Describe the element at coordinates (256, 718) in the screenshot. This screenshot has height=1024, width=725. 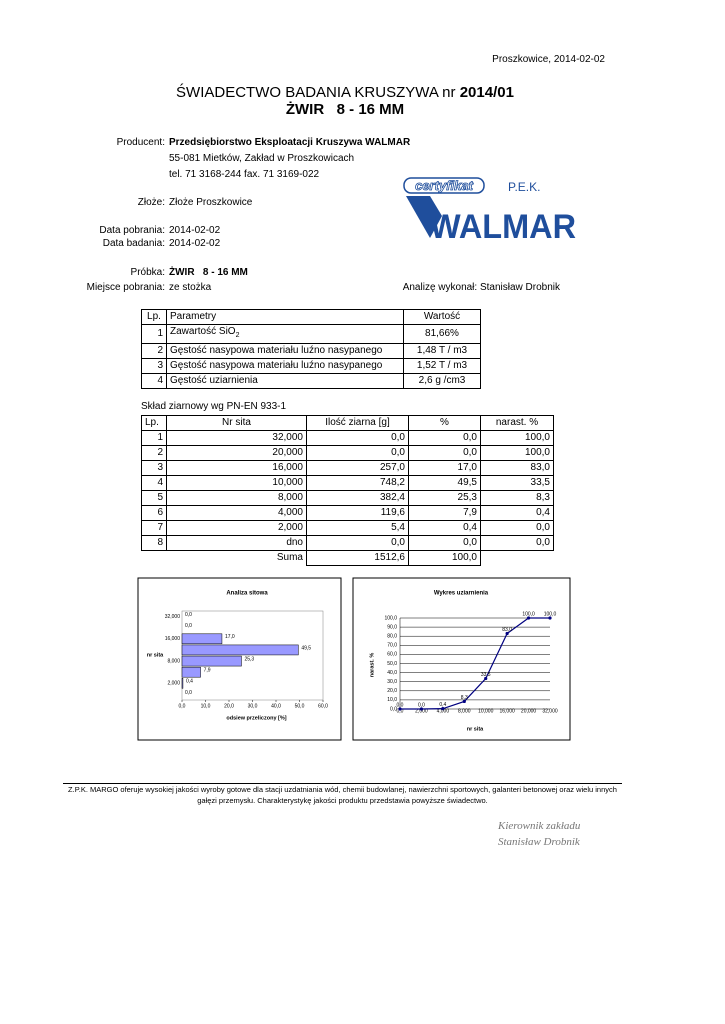
I see `x-axis-label: odsiew przeliczony [%]` at that location.